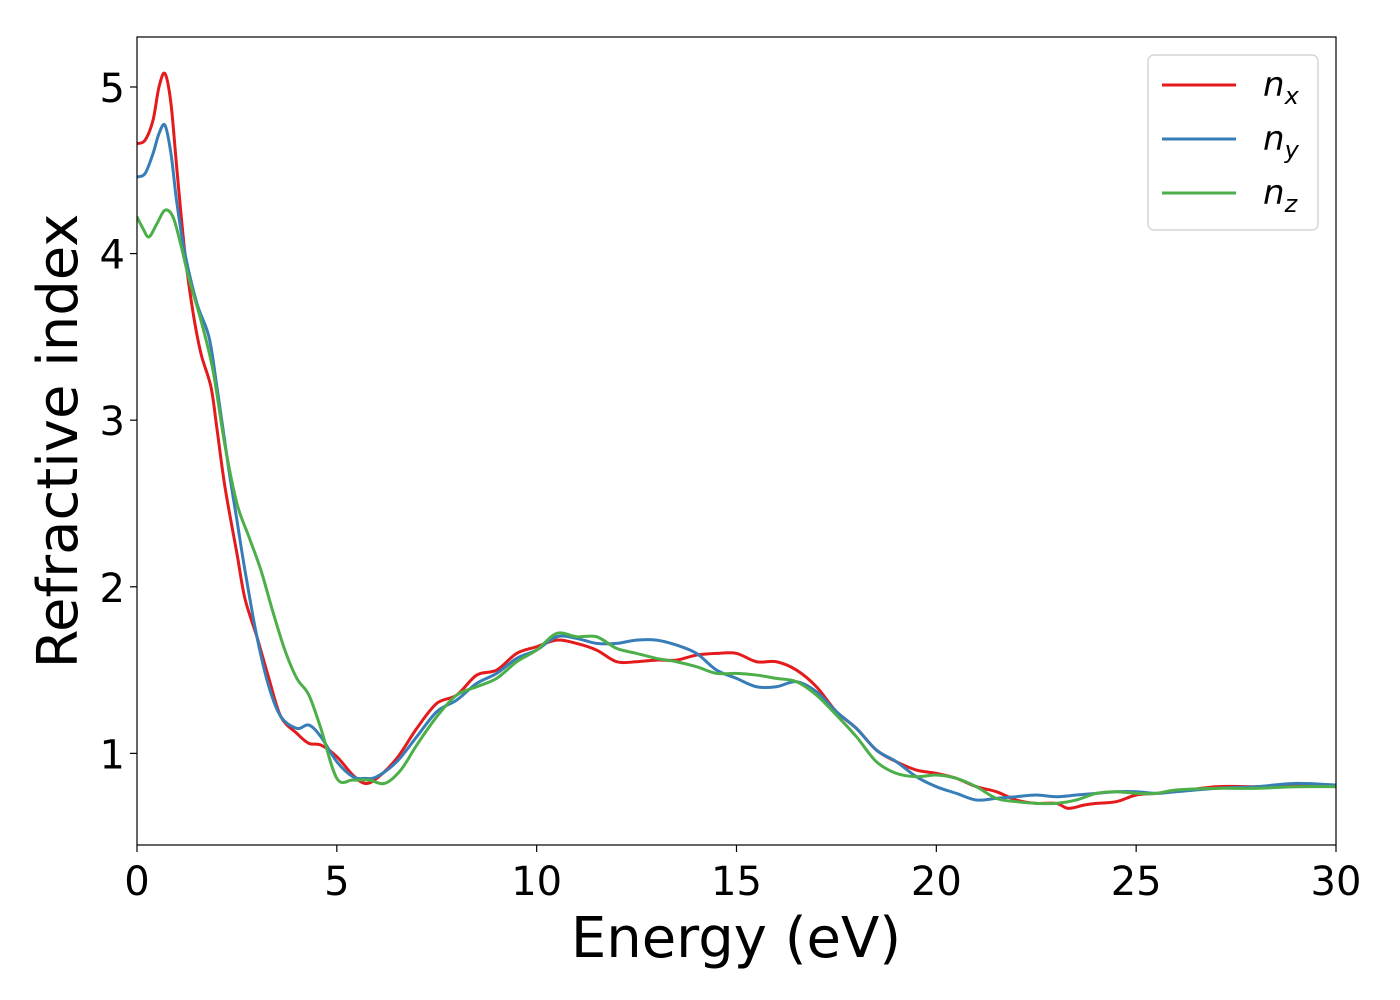  Describe the element at coordinates (1136, 882) in the screenshot. I see `x-tick-label: 25` at that location.